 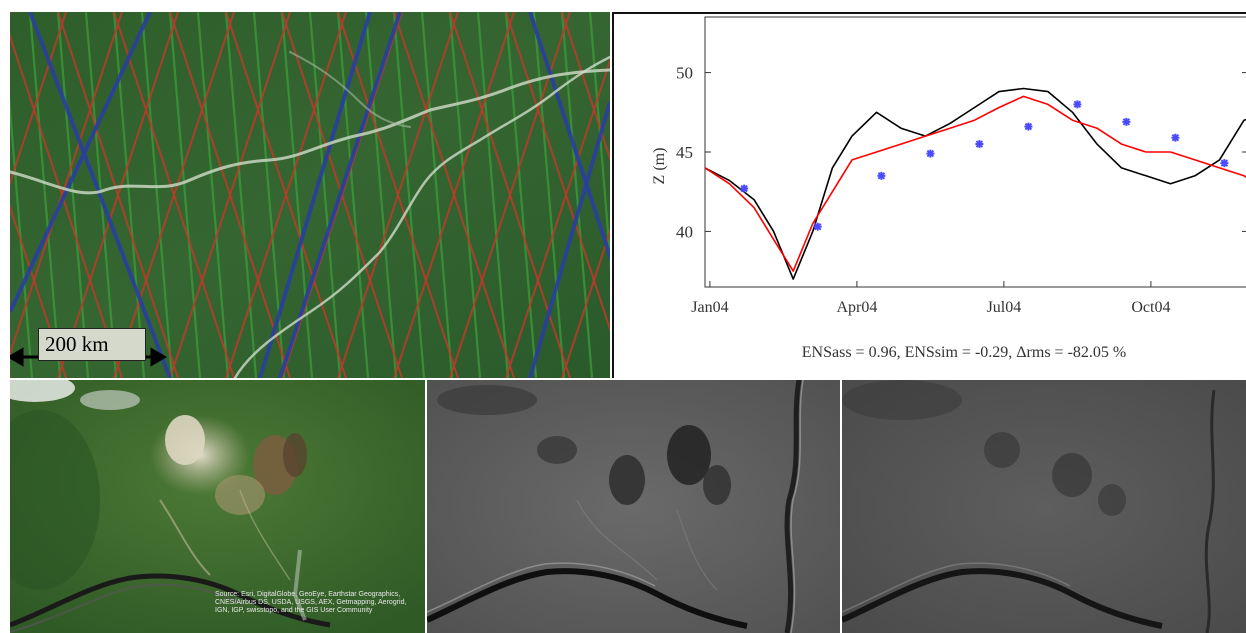 I want to click on scale-bar-label: 200 km, so click(x=92, y=344).